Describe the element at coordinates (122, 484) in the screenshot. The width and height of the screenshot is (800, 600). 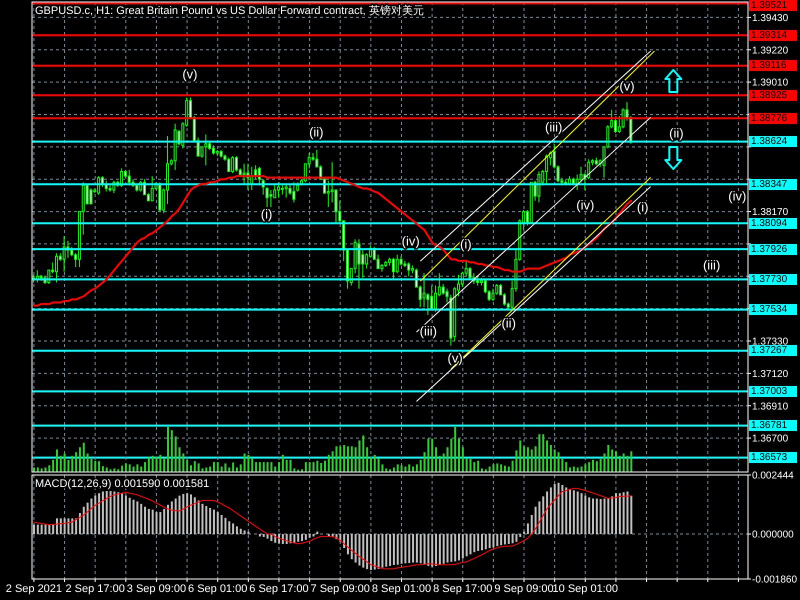
I see `chart-title: MACD(12,26,9) 0.001590 0.001581` at that location.